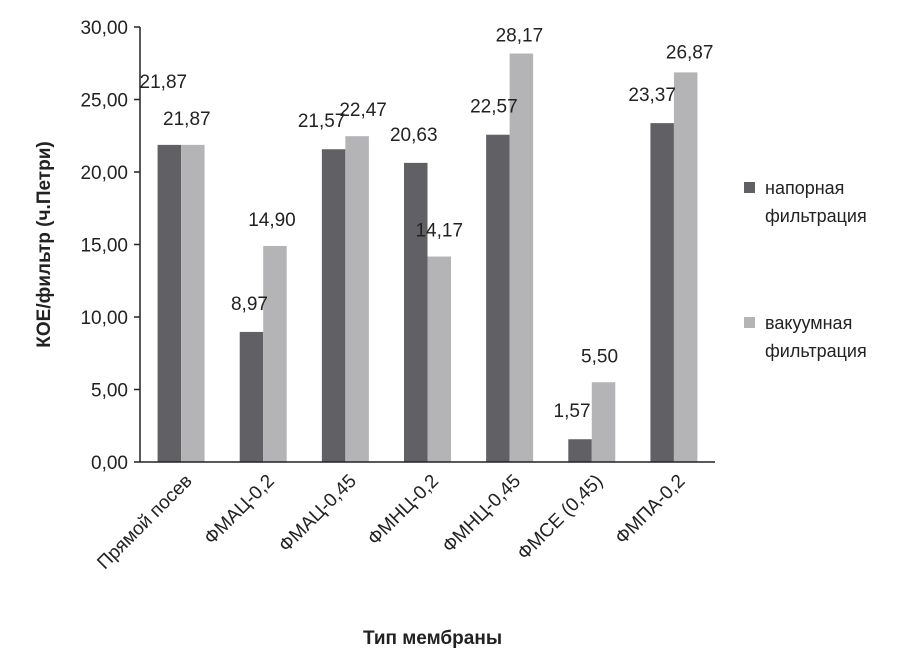 The height and width of the screenshot is (660, 905). Describe the element at coordinates (482, 514) in the screenshot. I see `category-label: ФМНЦ-0,45` at that location.